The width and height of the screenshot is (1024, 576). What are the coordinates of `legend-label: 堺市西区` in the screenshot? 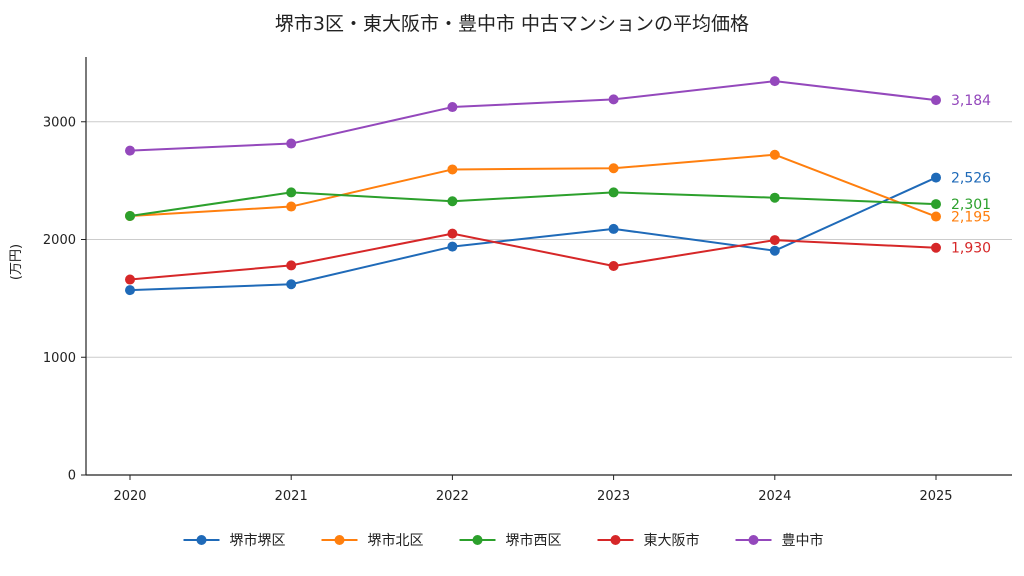 It's located at (534, 540).